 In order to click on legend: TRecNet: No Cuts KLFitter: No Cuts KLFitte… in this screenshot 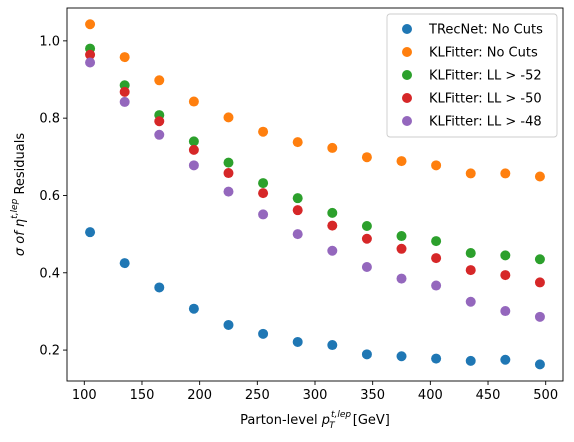, I will do `click(472, 75)`.